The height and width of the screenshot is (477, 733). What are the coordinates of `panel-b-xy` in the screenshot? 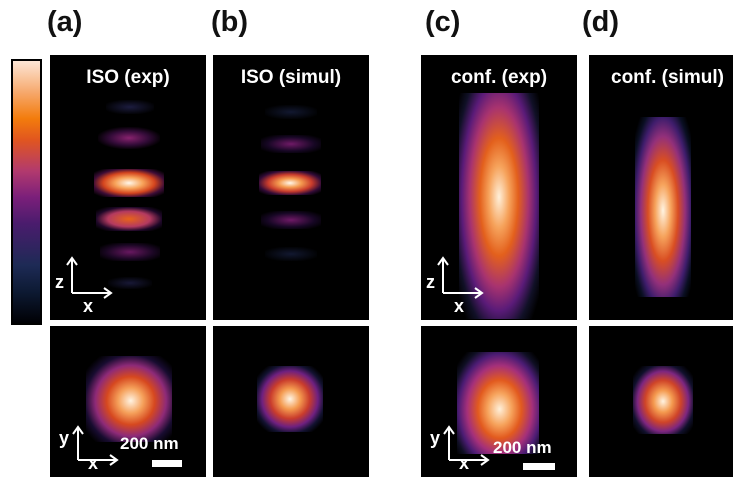 It's located at (291, 401).